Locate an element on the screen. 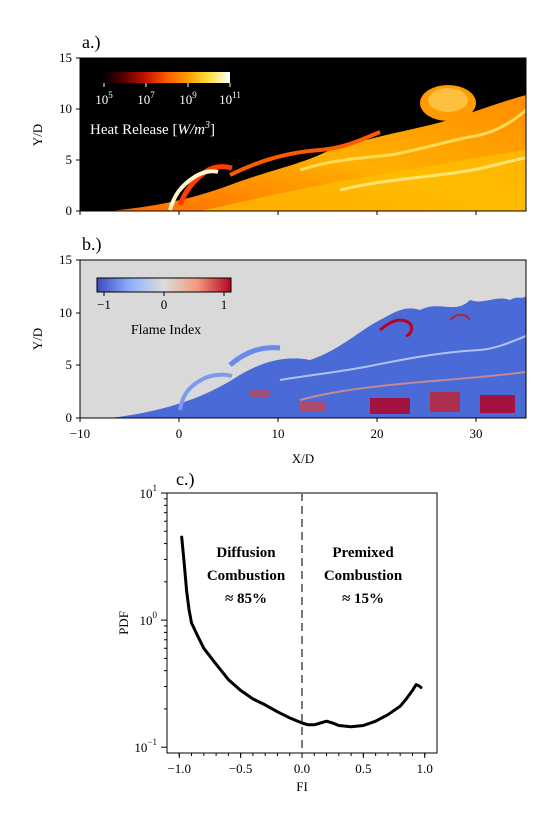 This screenshot has width=550, height=821. panel-b-x-tick: 10 is located at coordinates (278, 433).